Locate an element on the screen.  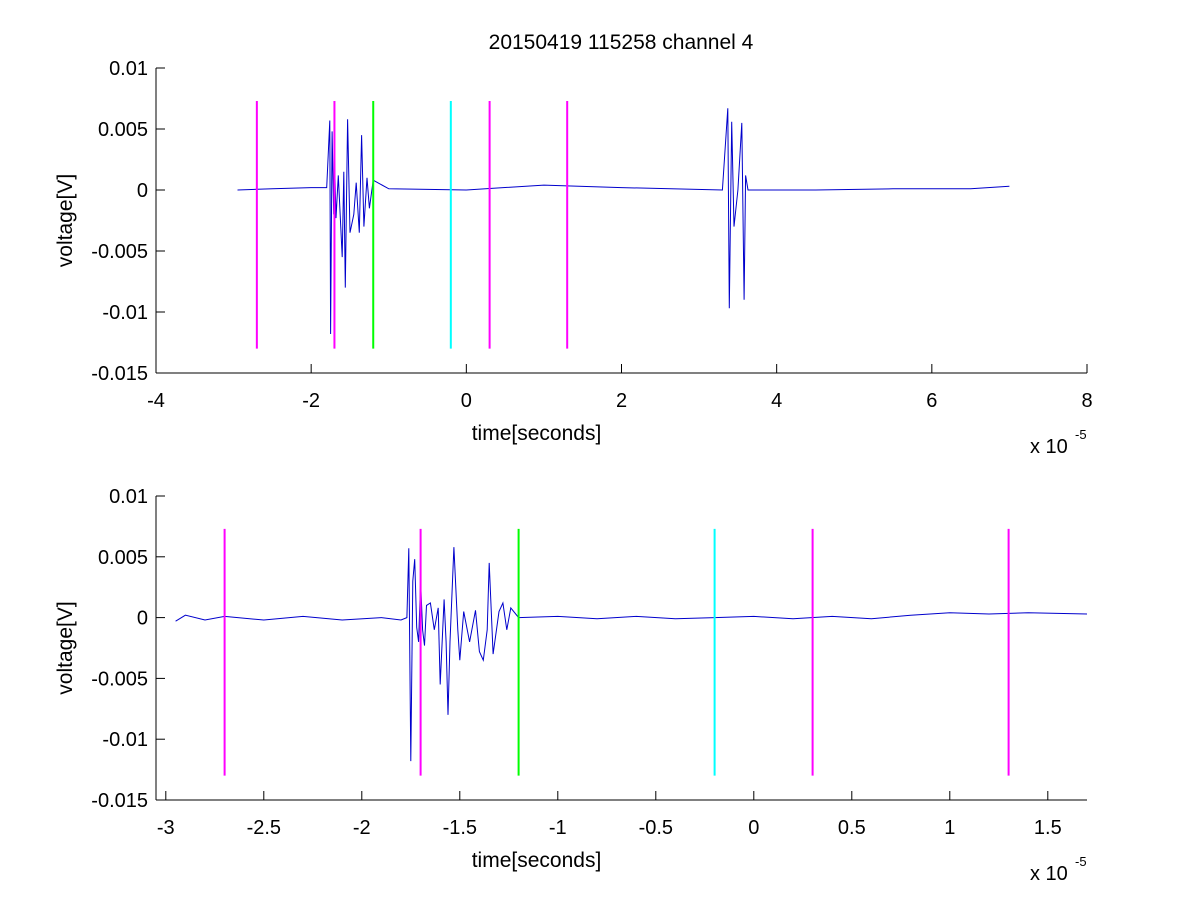
x-tick-label: -0.5 is located at coordinates (656, 828).